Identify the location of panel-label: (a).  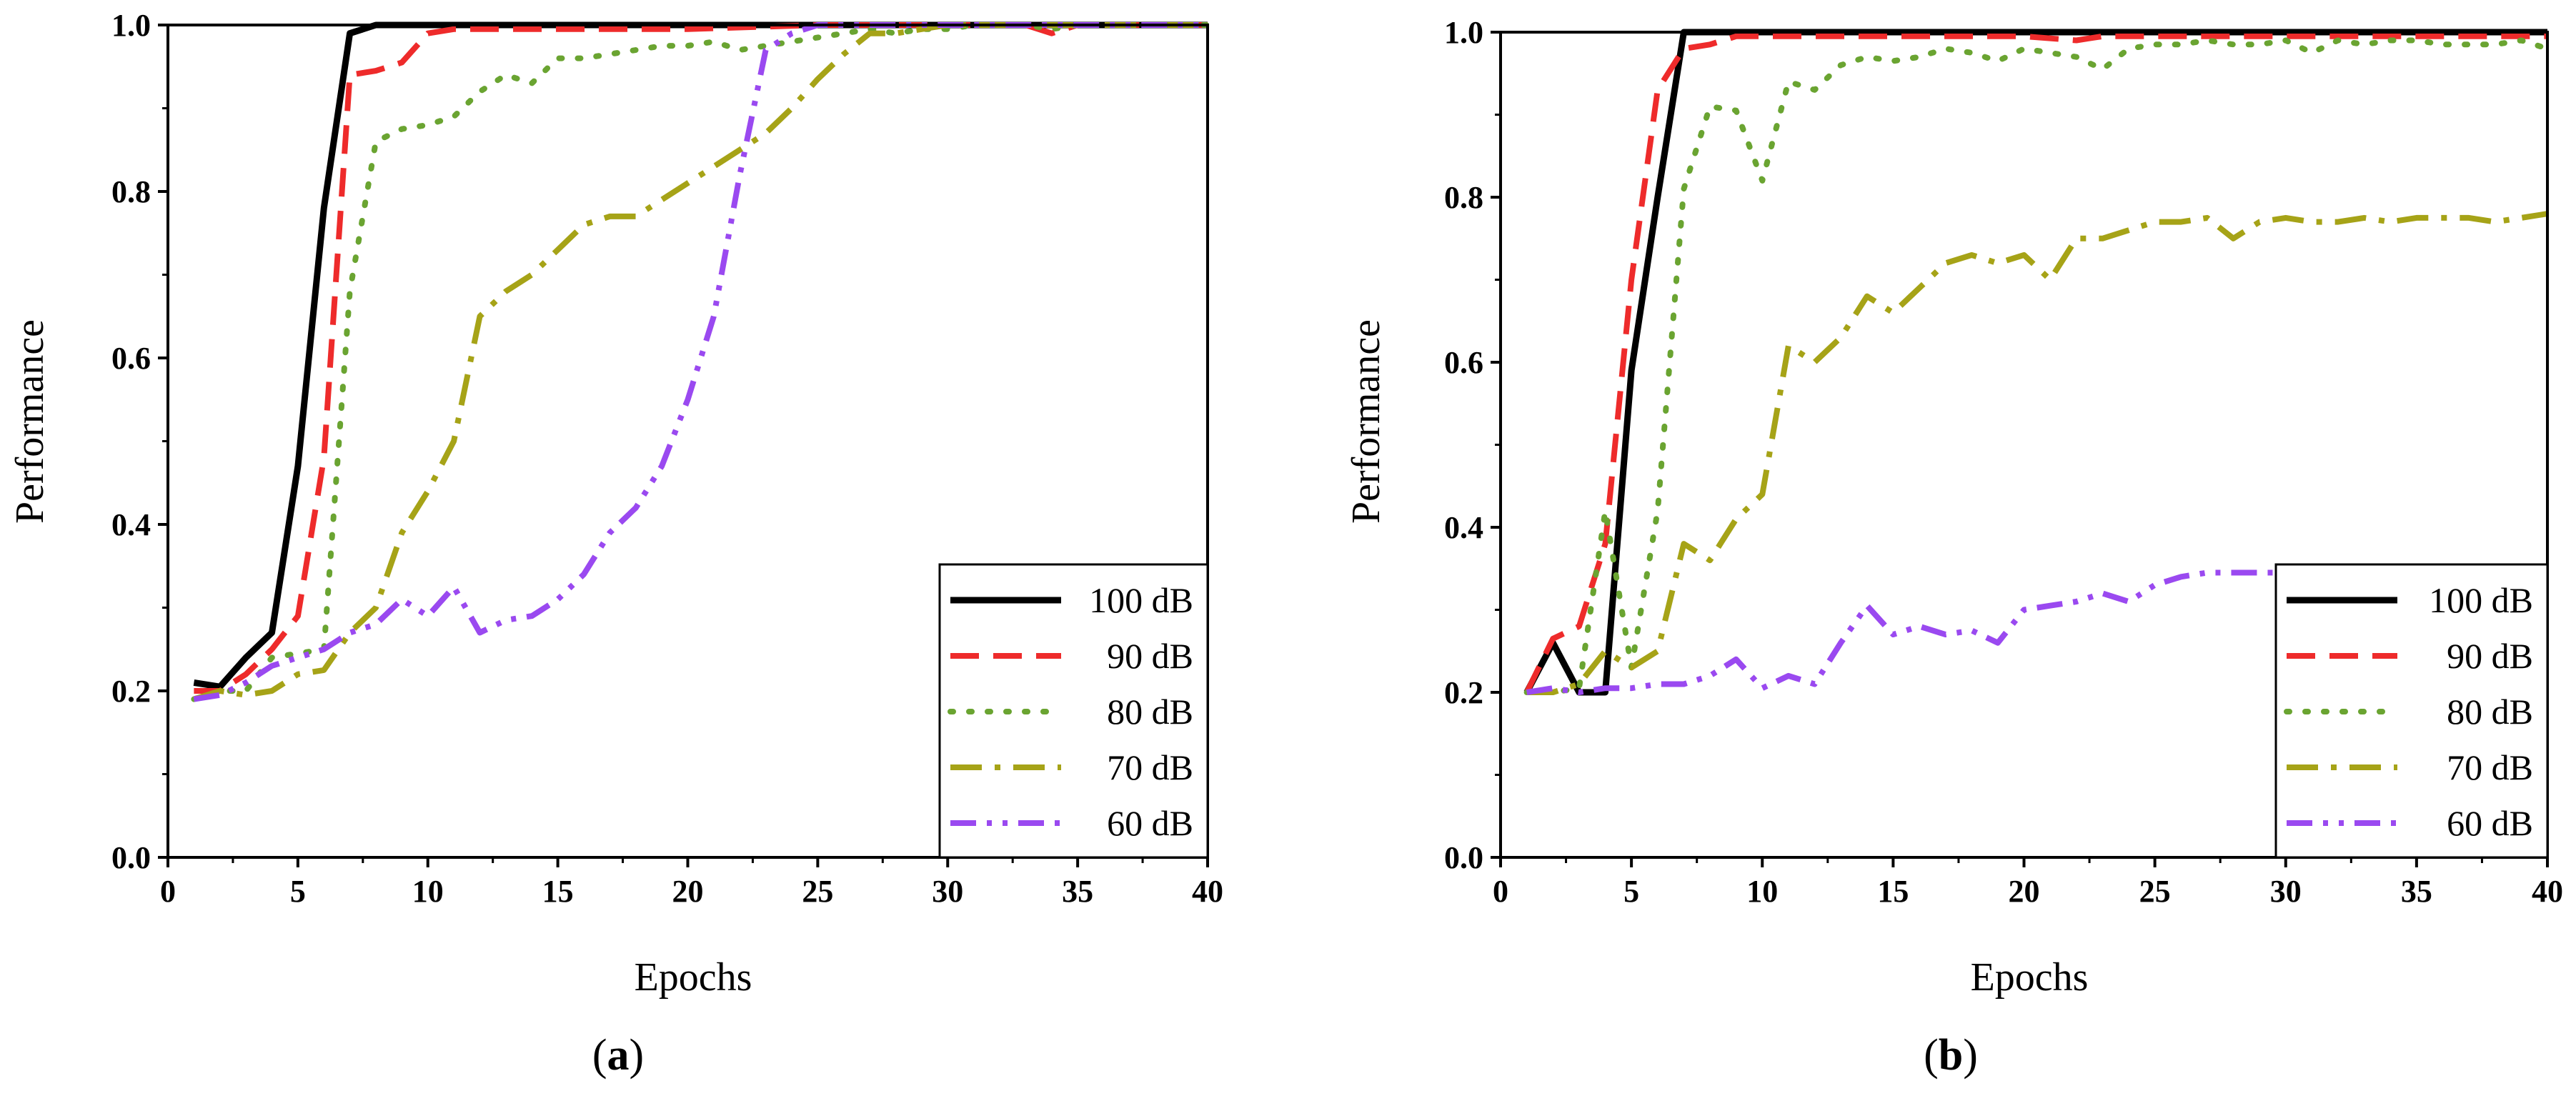
(618, 1055).